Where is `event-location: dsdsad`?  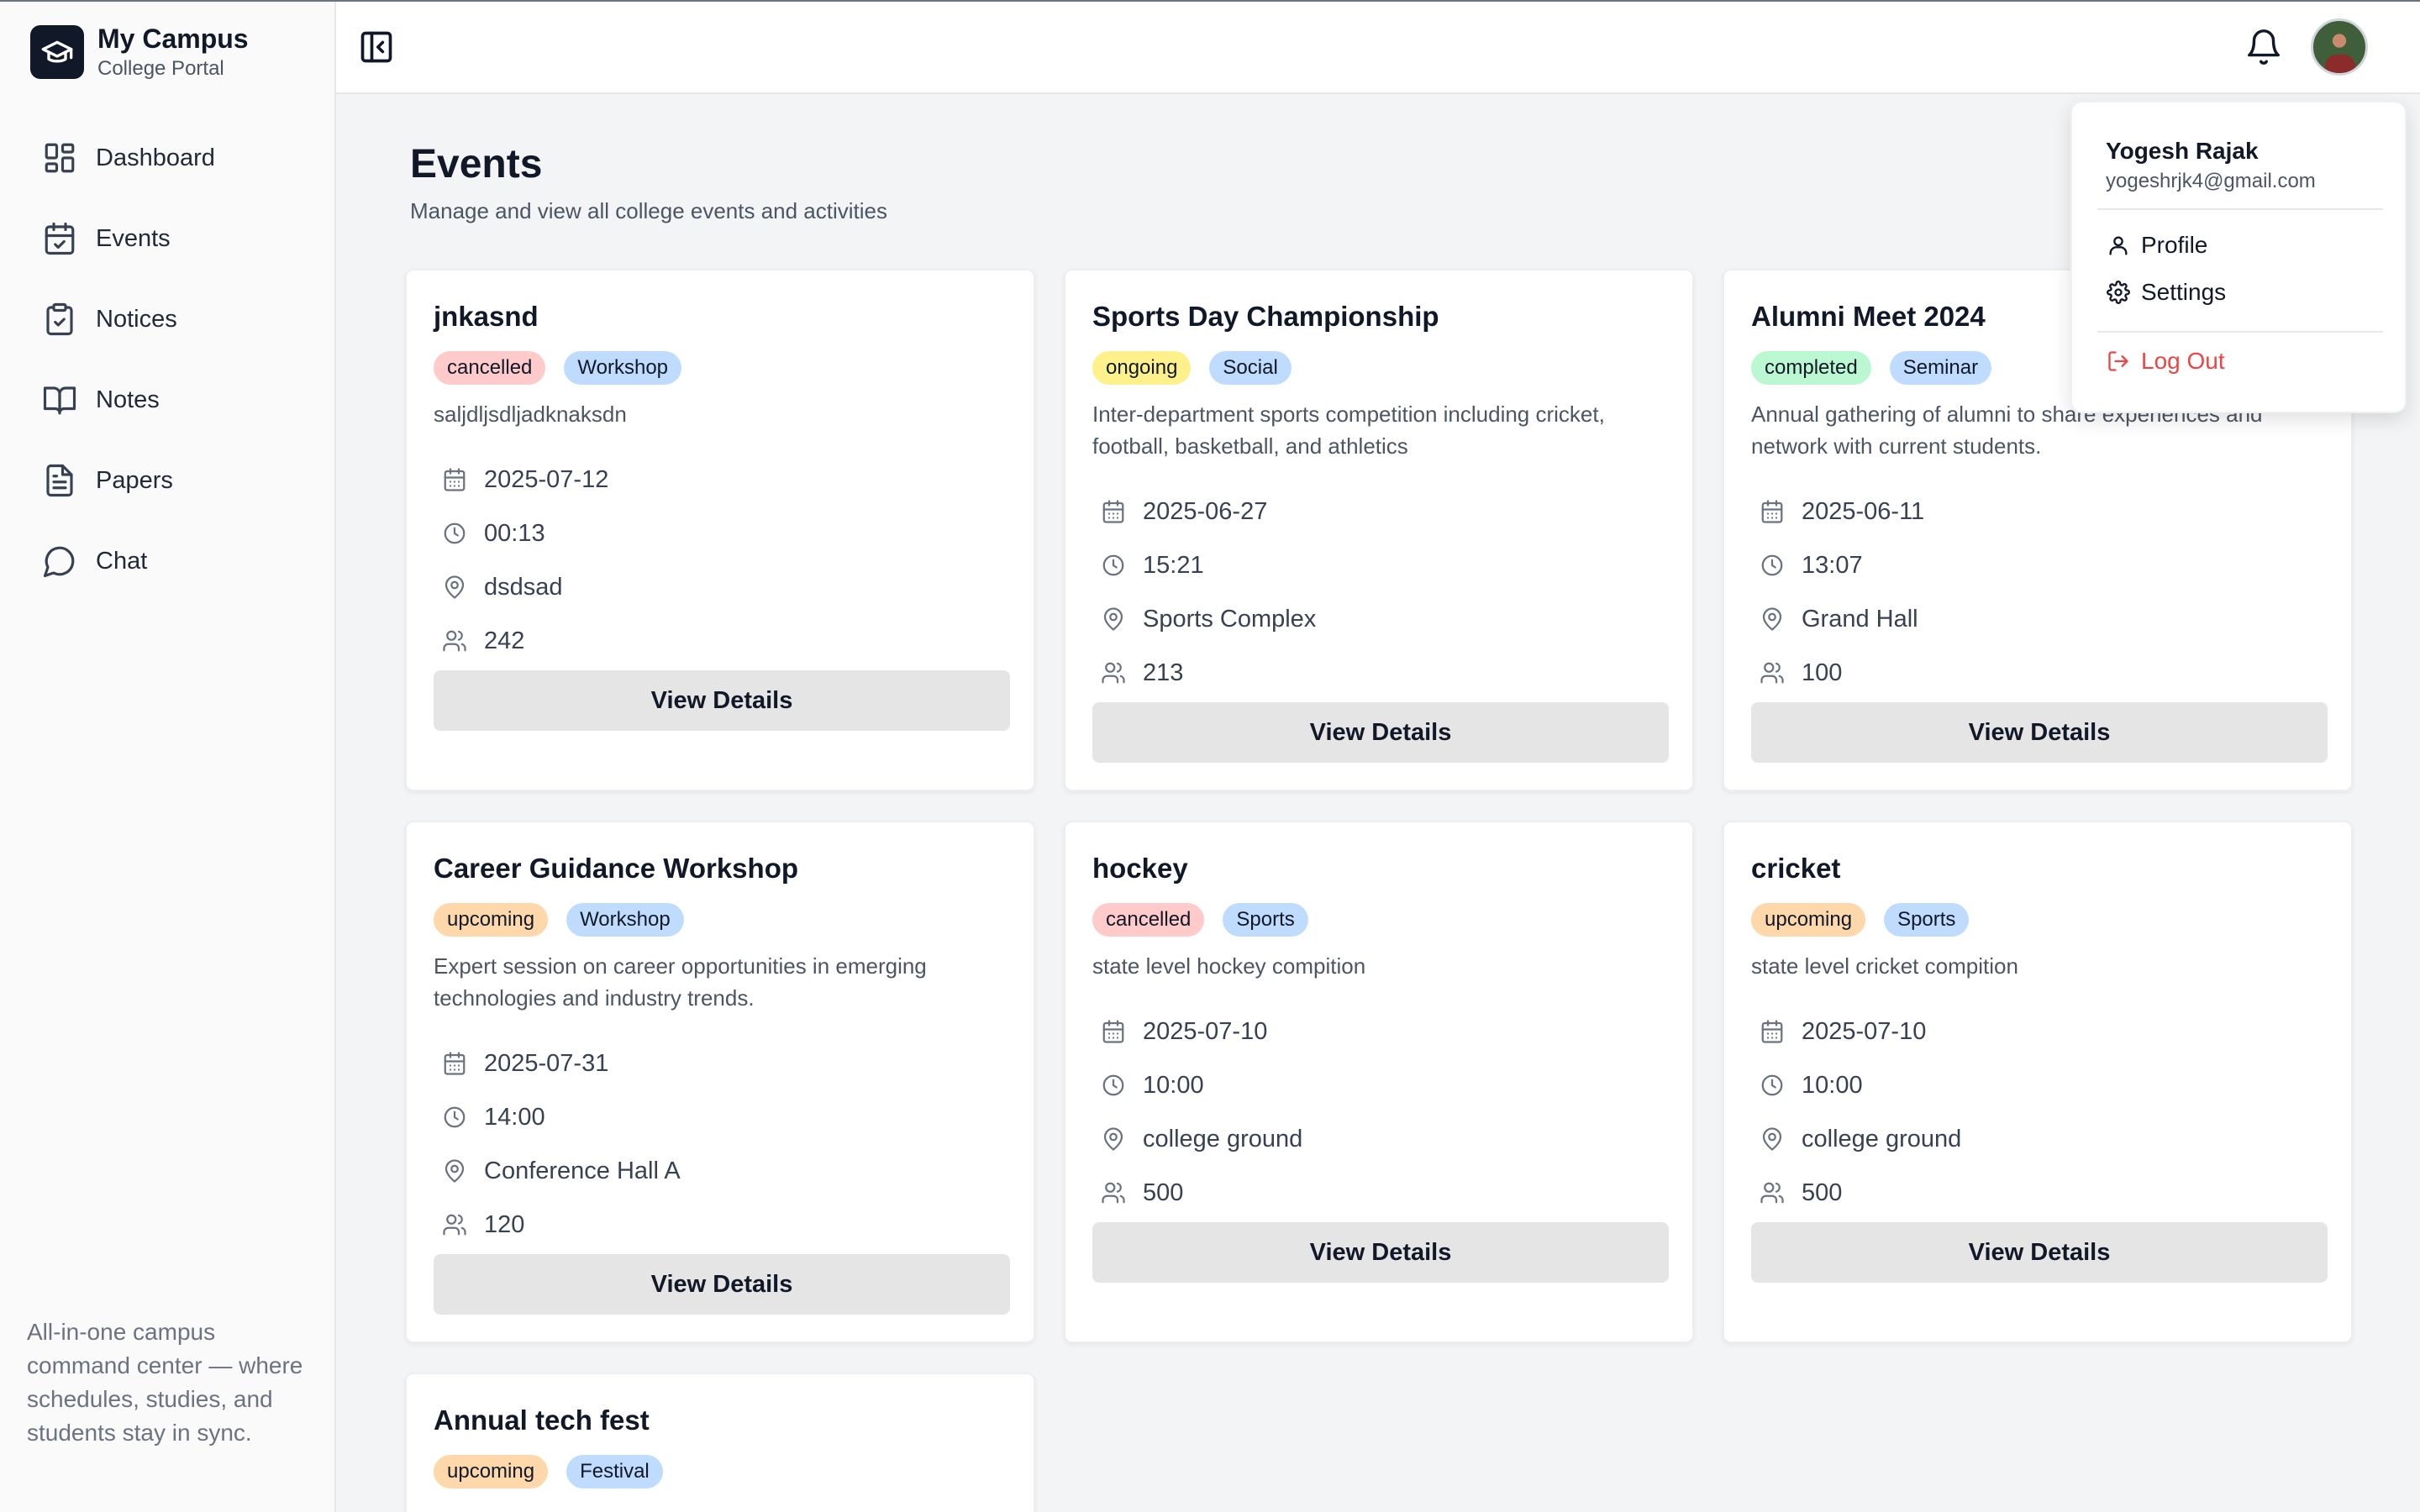 event-location: dsdsad is located at coordinates (501, 587).